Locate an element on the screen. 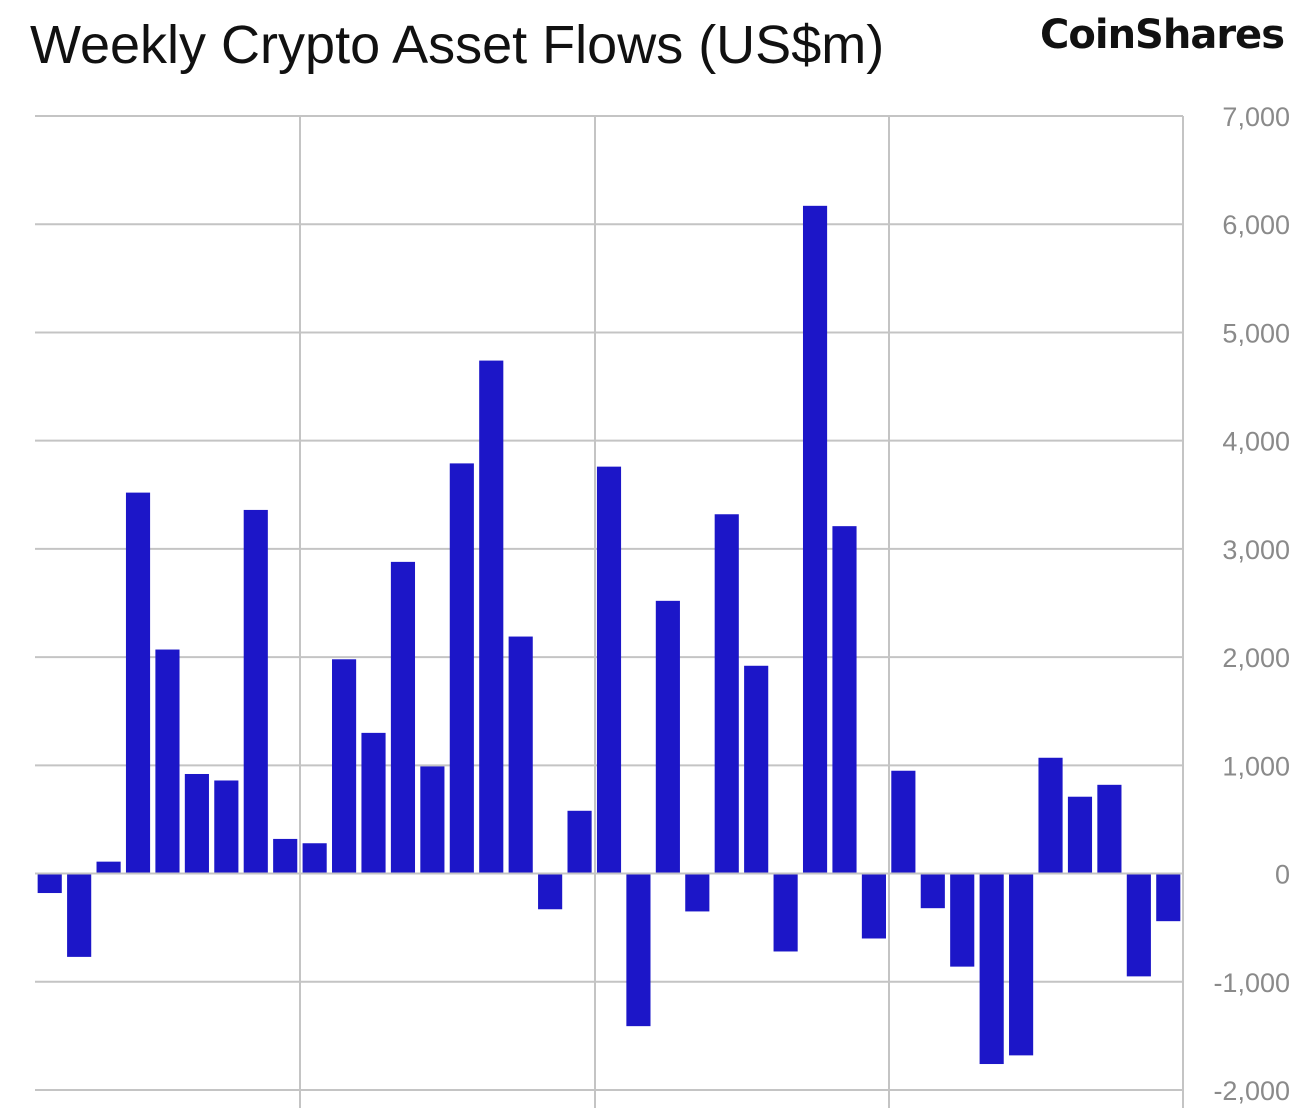  y-tick-label: 1,000 is located at coordinates (1256, 766).